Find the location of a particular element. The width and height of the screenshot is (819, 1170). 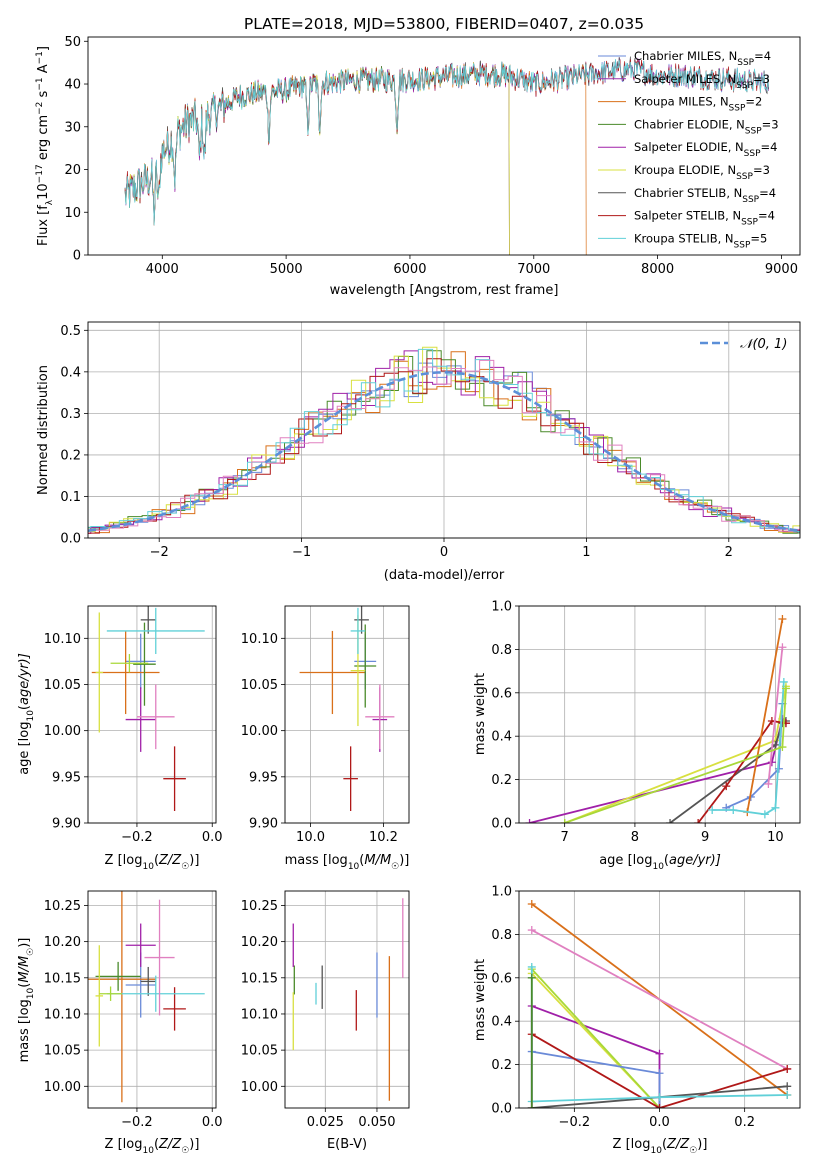

y-tick-label: 9.90 is located at coordinates (263, 824).